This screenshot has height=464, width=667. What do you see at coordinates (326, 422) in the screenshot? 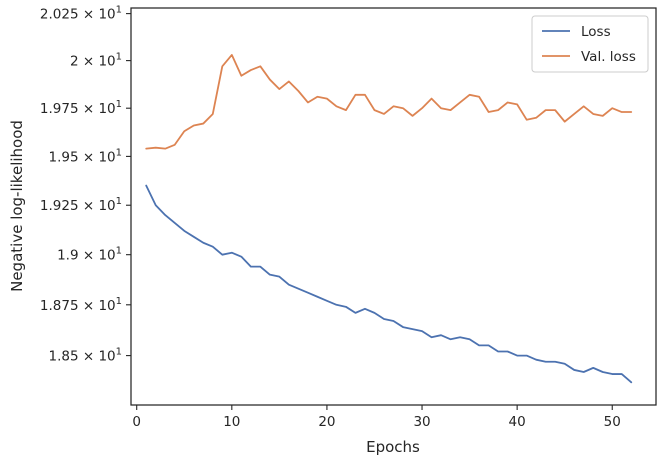
I see `x-tick-label: 20` at bounding box center [326, 422].